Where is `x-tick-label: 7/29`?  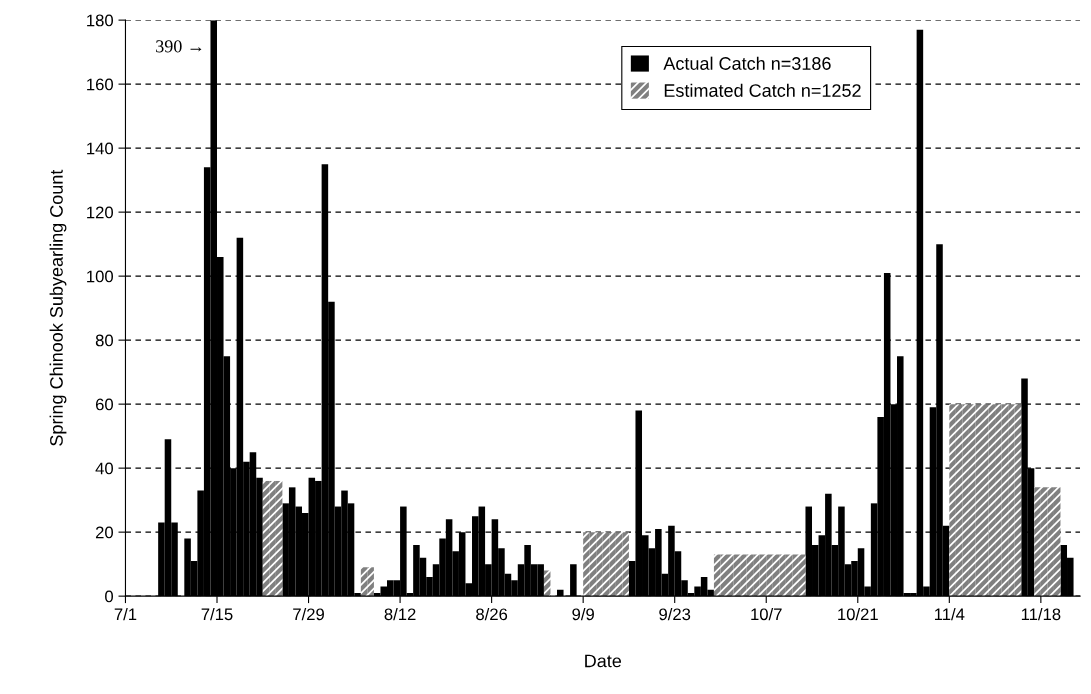 x-tick-label: 7/29 is located at coordinates (308, 614).